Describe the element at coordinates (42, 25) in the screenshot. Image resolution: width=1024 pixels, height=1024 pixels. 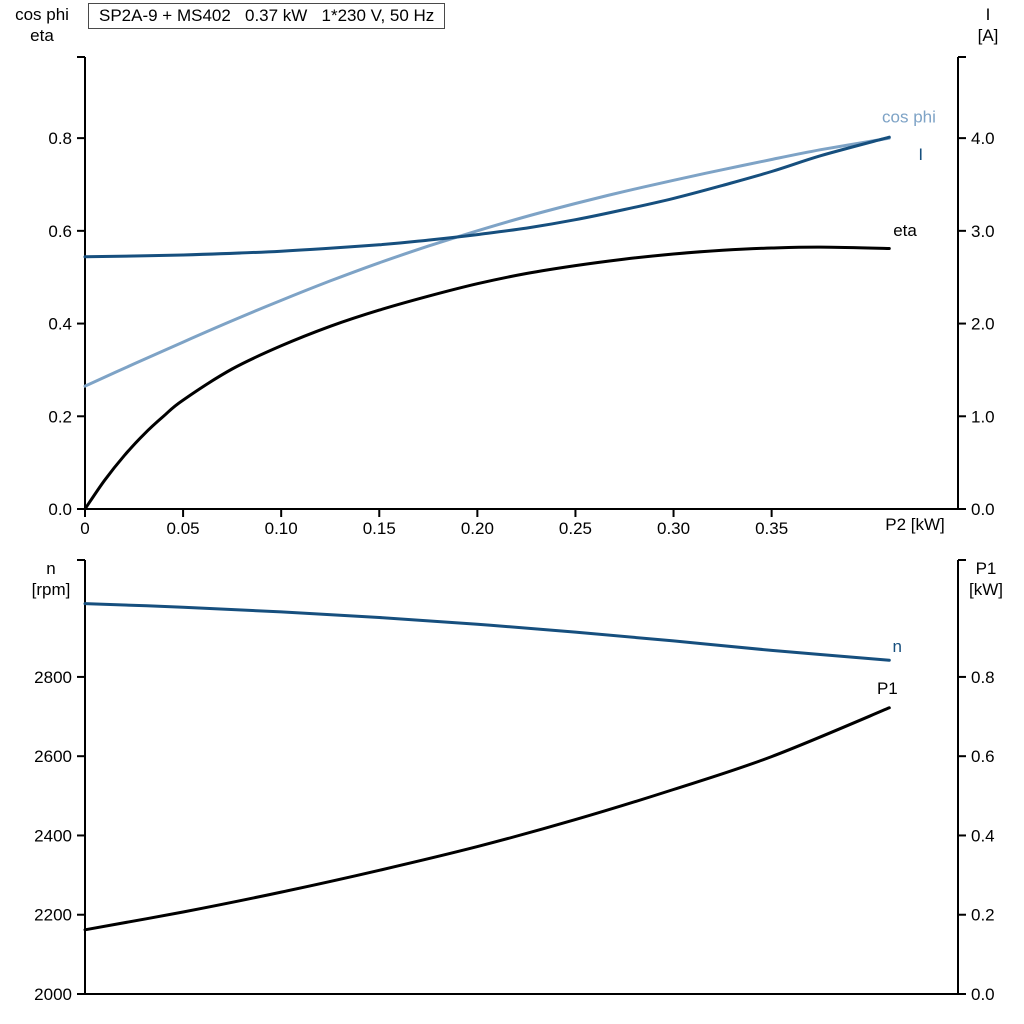
I see `top-left-axis-title: cos phi eta` at that location.